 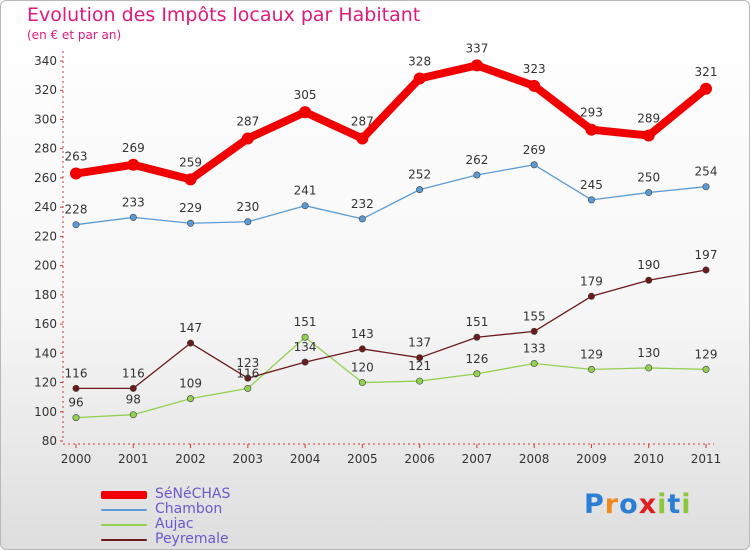 What do you see at coordinates (75, 403) in the screenshot?
I see `data-label: 96` at bounding box center [75, 403].